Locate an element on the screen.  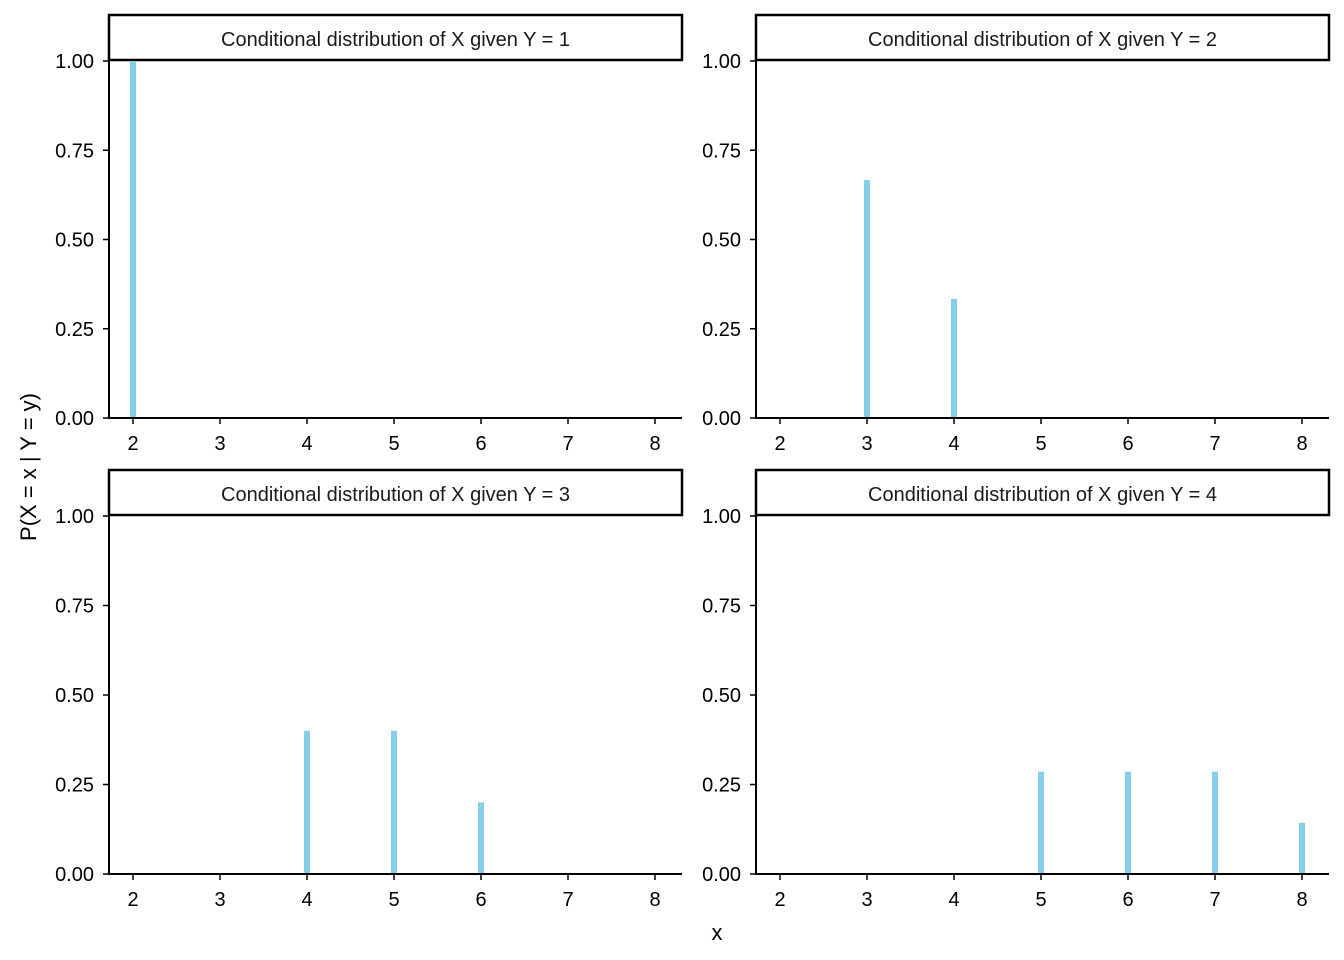
x-axis-label: x is located at coordinates (717, 932).